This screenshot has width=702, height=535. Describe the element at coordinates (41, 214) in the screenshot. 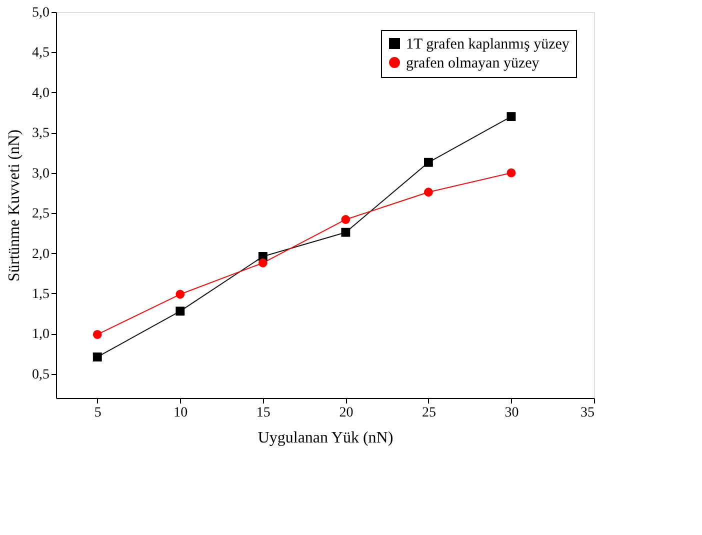

I see `y-tick-label: 2,5` at that location.